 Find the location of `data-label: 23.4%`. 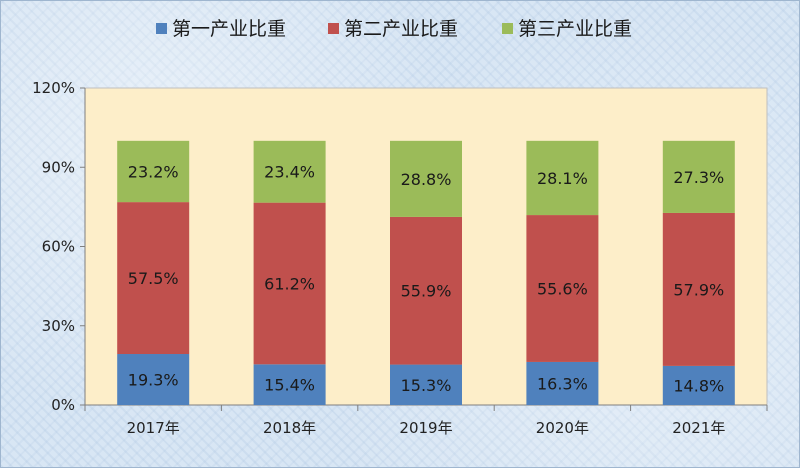

data-label: 23.4% is located at coordinates (289, 172).